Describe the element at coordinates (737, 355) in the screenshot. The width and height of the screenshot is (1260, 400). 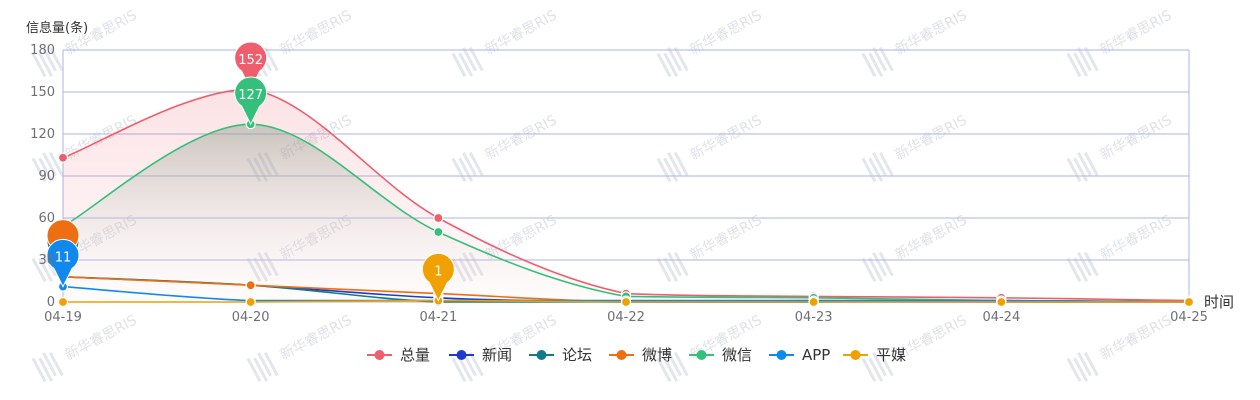
I see `legend-label: 微信` at that location.